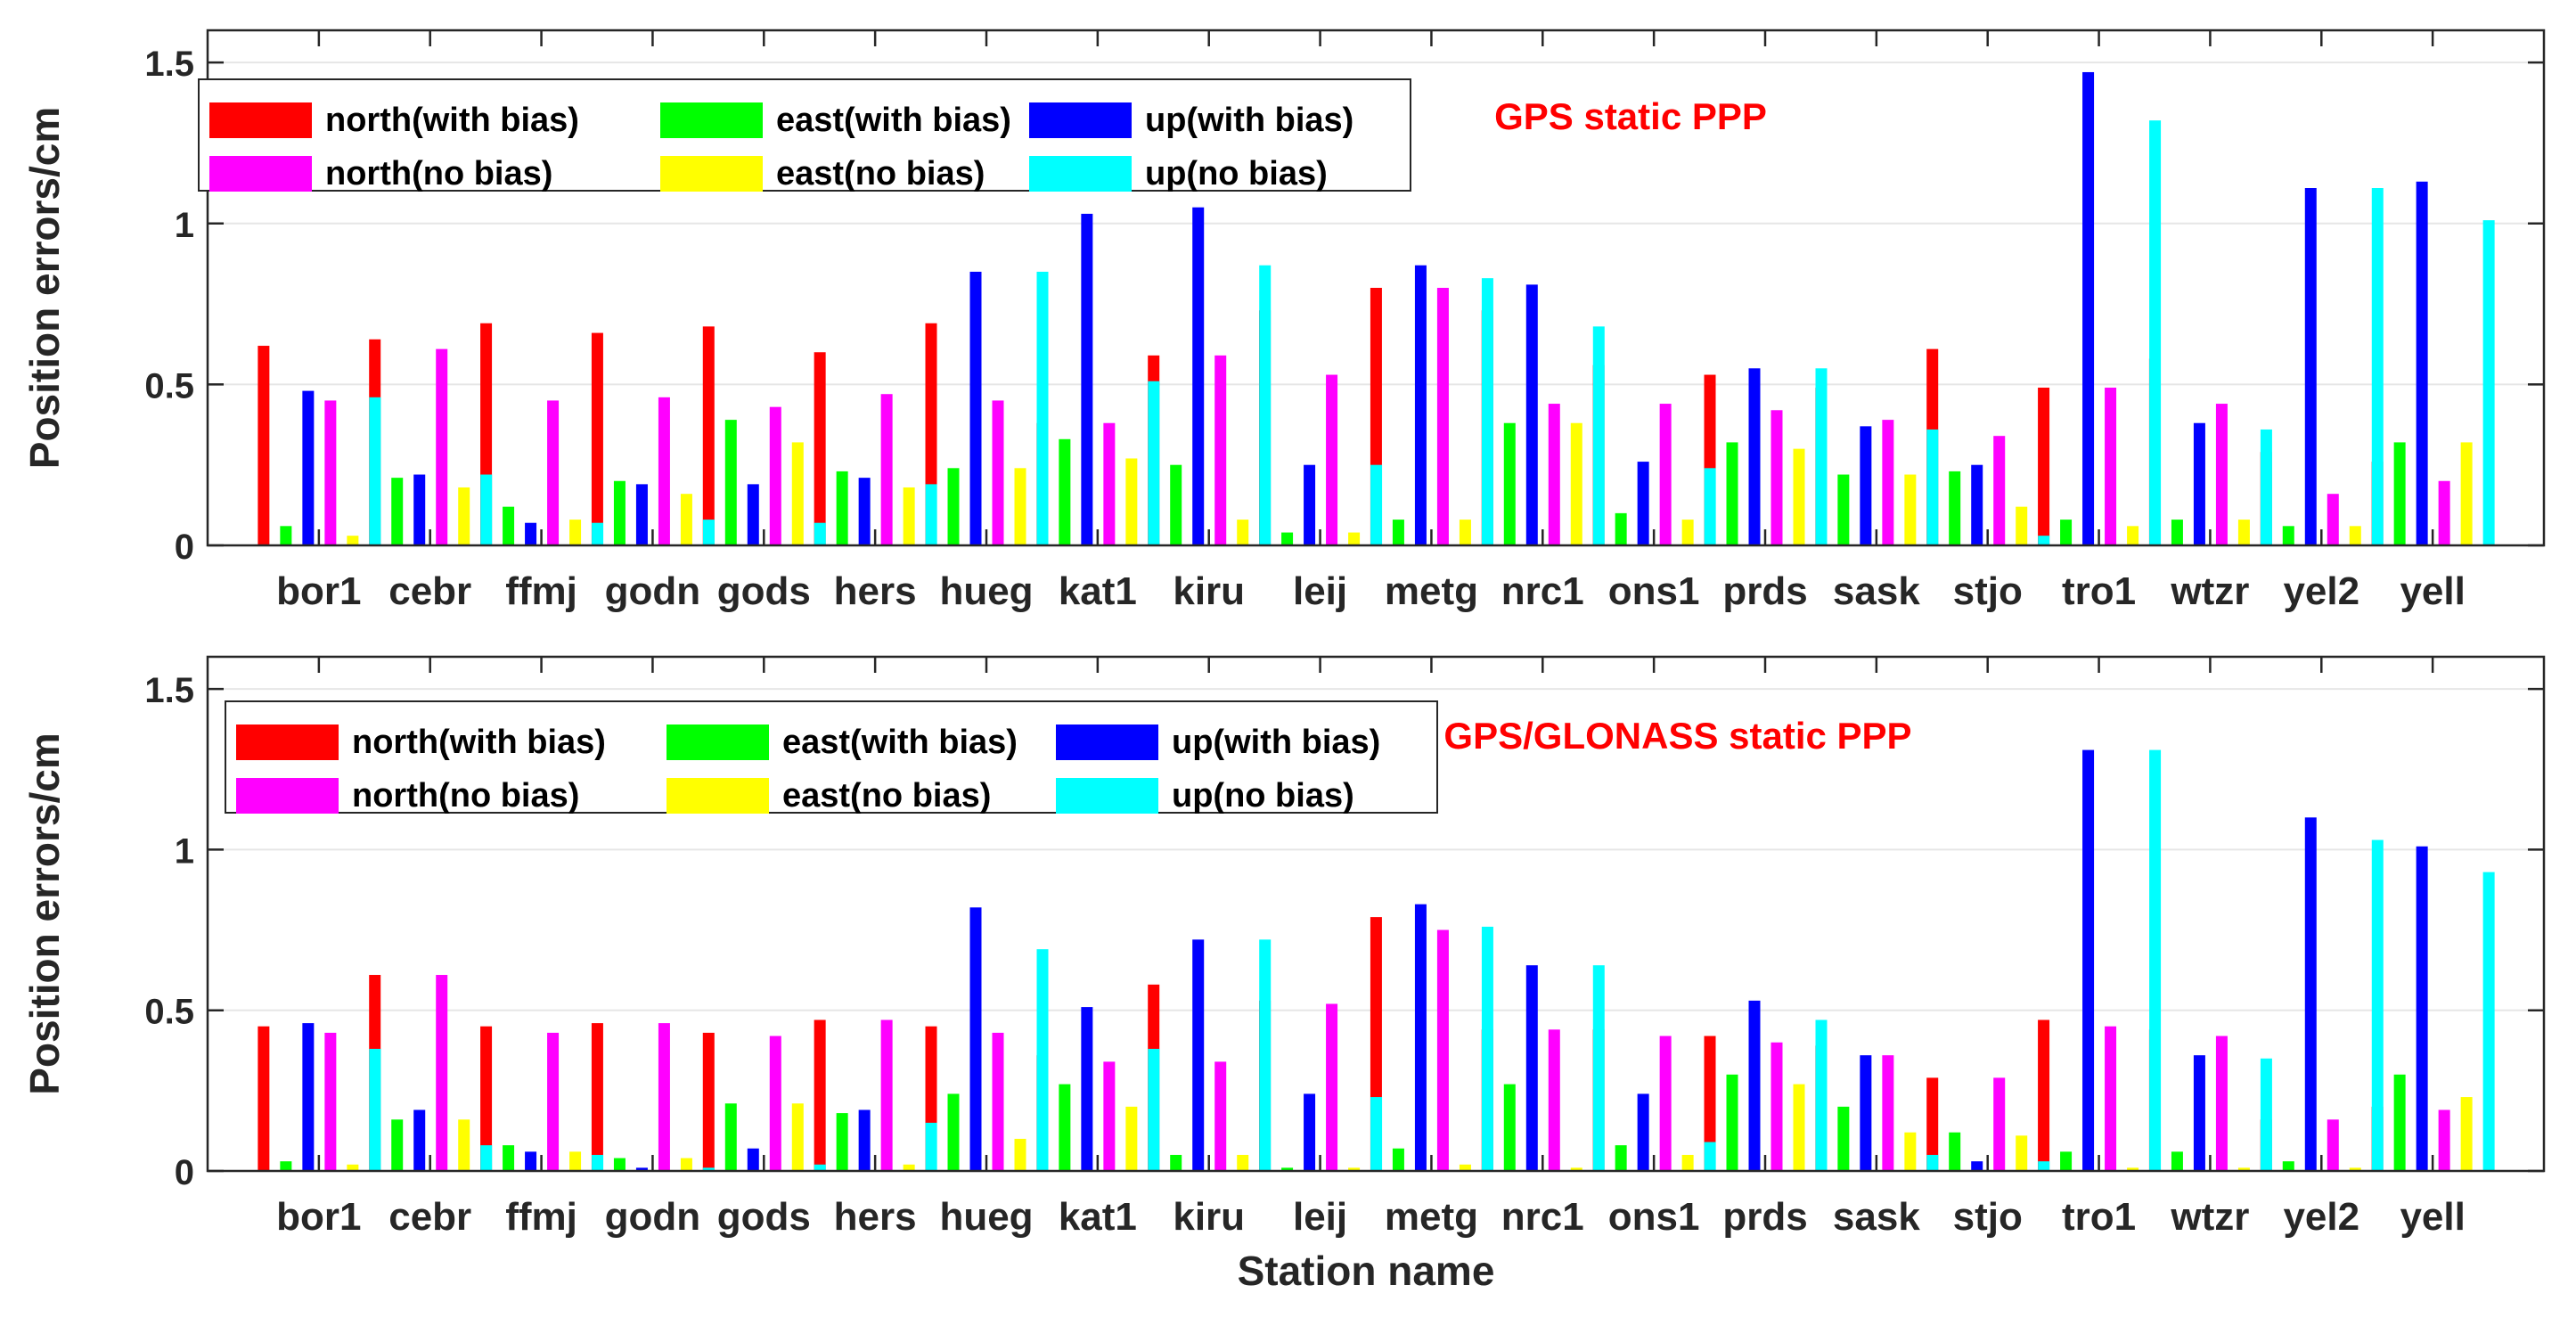 The image size is (2576, 1318). I want to click on bar-east-no-bias--yell, so click(2466, 494).